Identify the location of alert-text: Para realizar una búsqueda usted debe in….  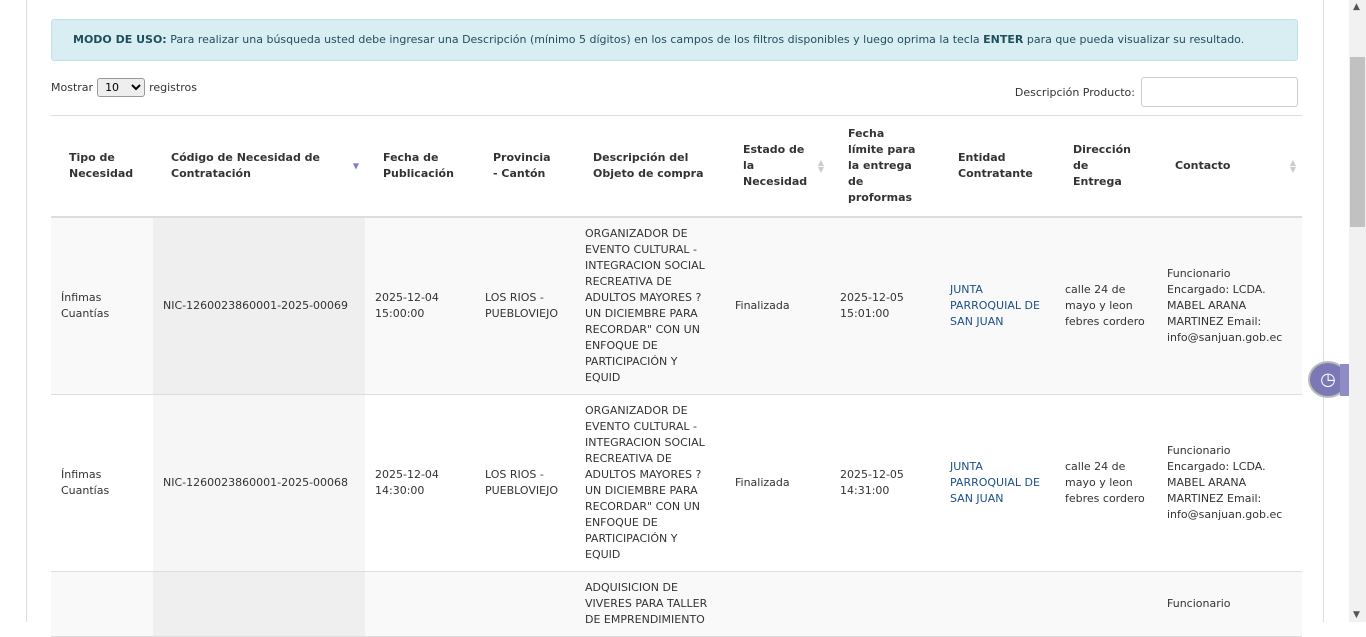
(575, 39).